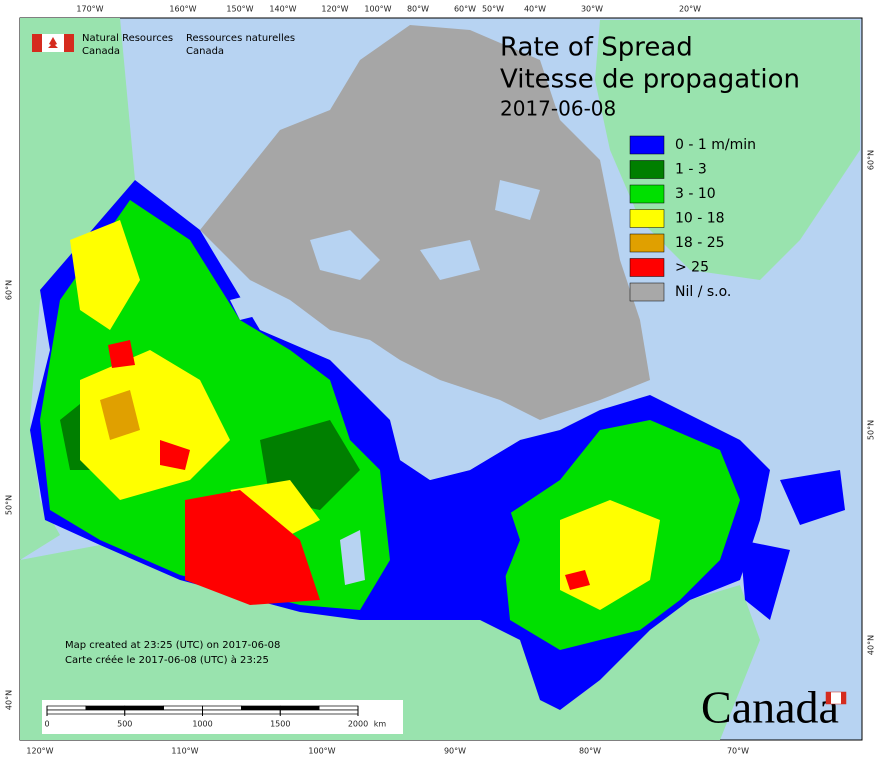 Image resolution: width=880 pixels, height=760 pixels. What do you see at coordinates (280, 724) in the screenshot?
I see `scale-label: 1500` at bounding box center [280, 724].